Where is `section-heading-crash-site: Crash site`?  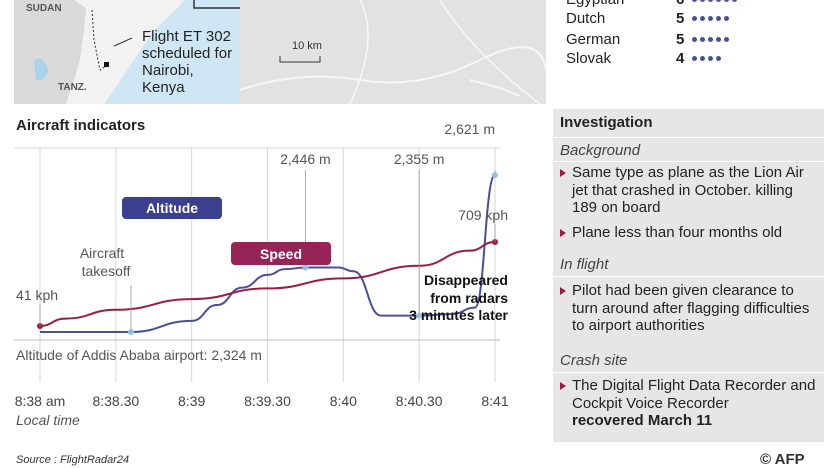
section-heading-crash-site: Crash site is located at coordinates (594, 360).